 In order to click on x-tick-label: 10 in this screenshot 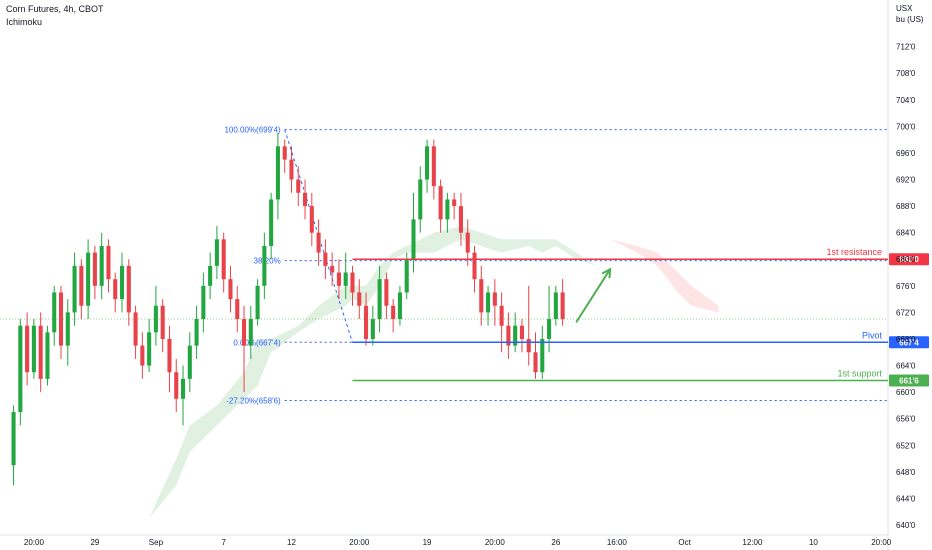, I will do `click(813, 542)`.